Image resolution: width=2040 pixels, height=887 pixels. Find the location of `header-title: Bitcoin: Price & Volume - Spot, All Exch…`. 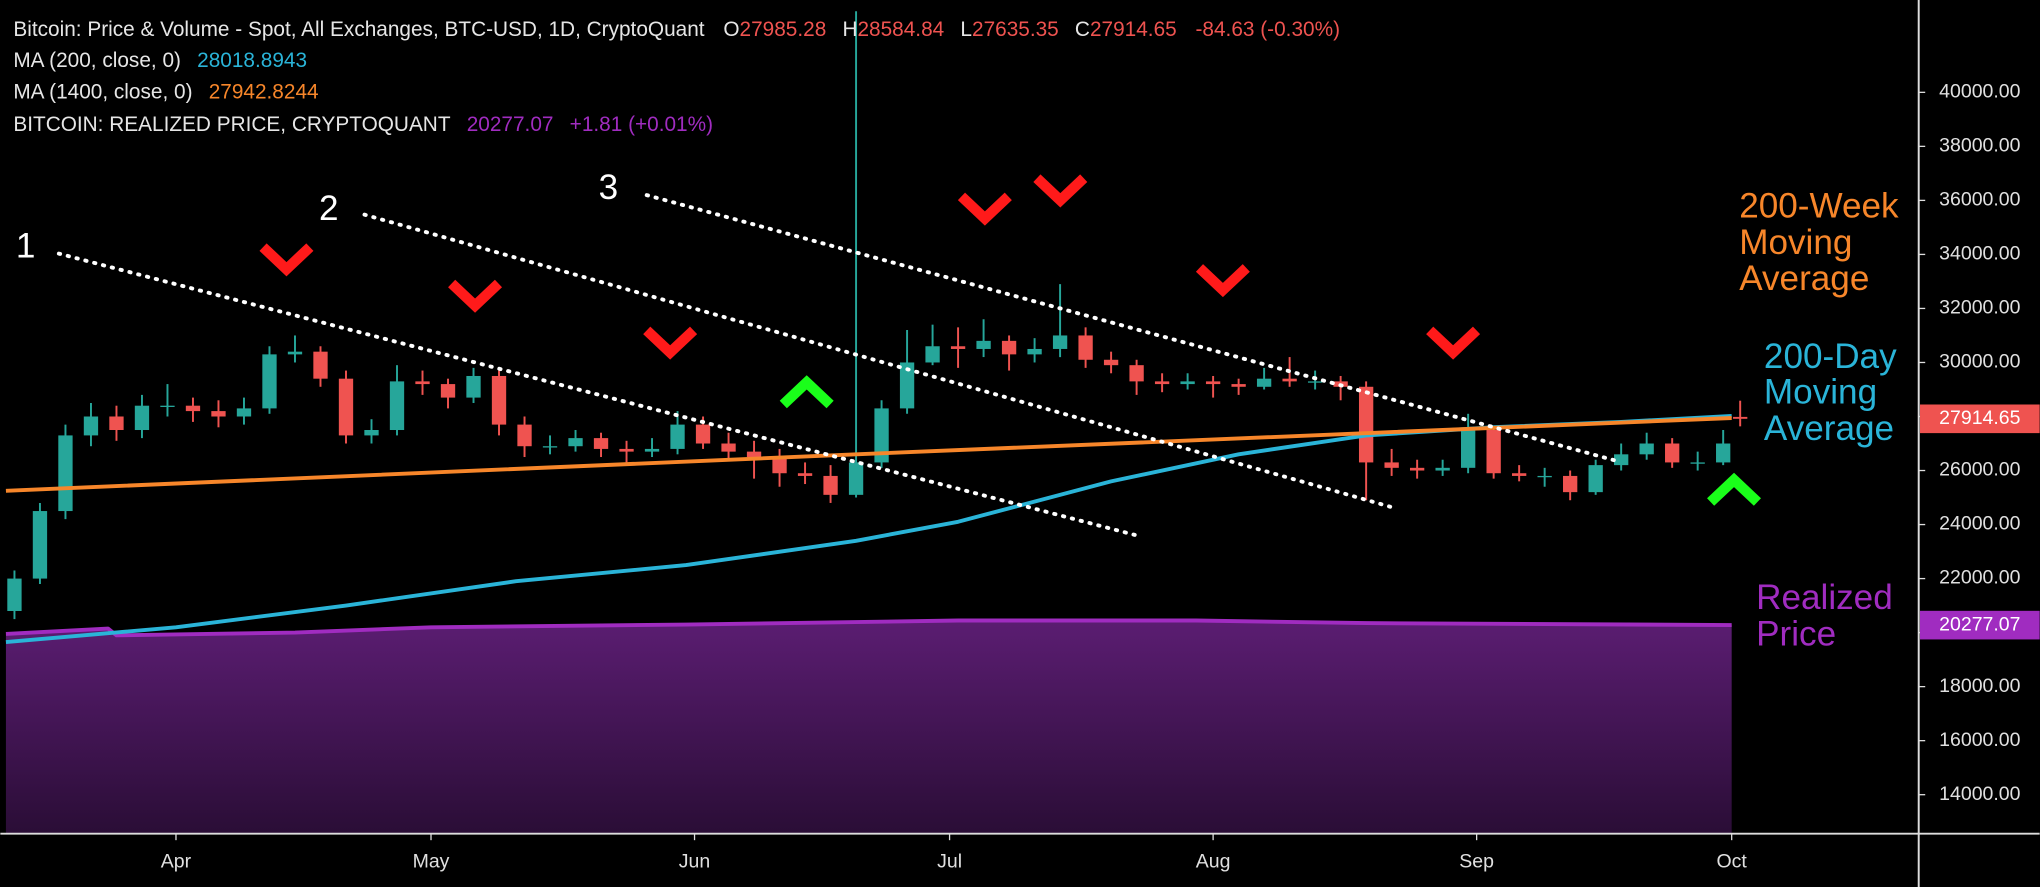

header-title: Bitcoin: Price & Volume - Spot, All Exch… is located at coordinates (358, 28).